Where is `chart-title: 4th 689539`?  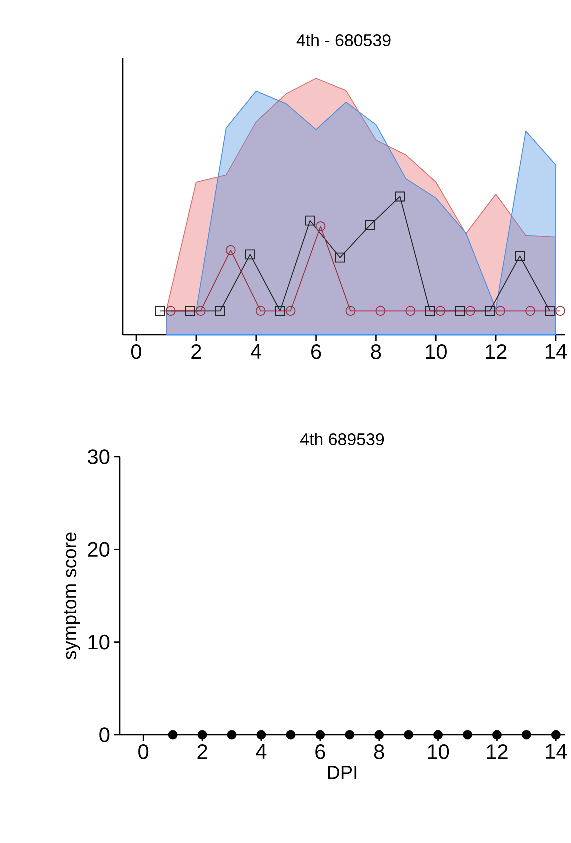 chart-title: 4th 689539 is located at coordinates (342, 439).